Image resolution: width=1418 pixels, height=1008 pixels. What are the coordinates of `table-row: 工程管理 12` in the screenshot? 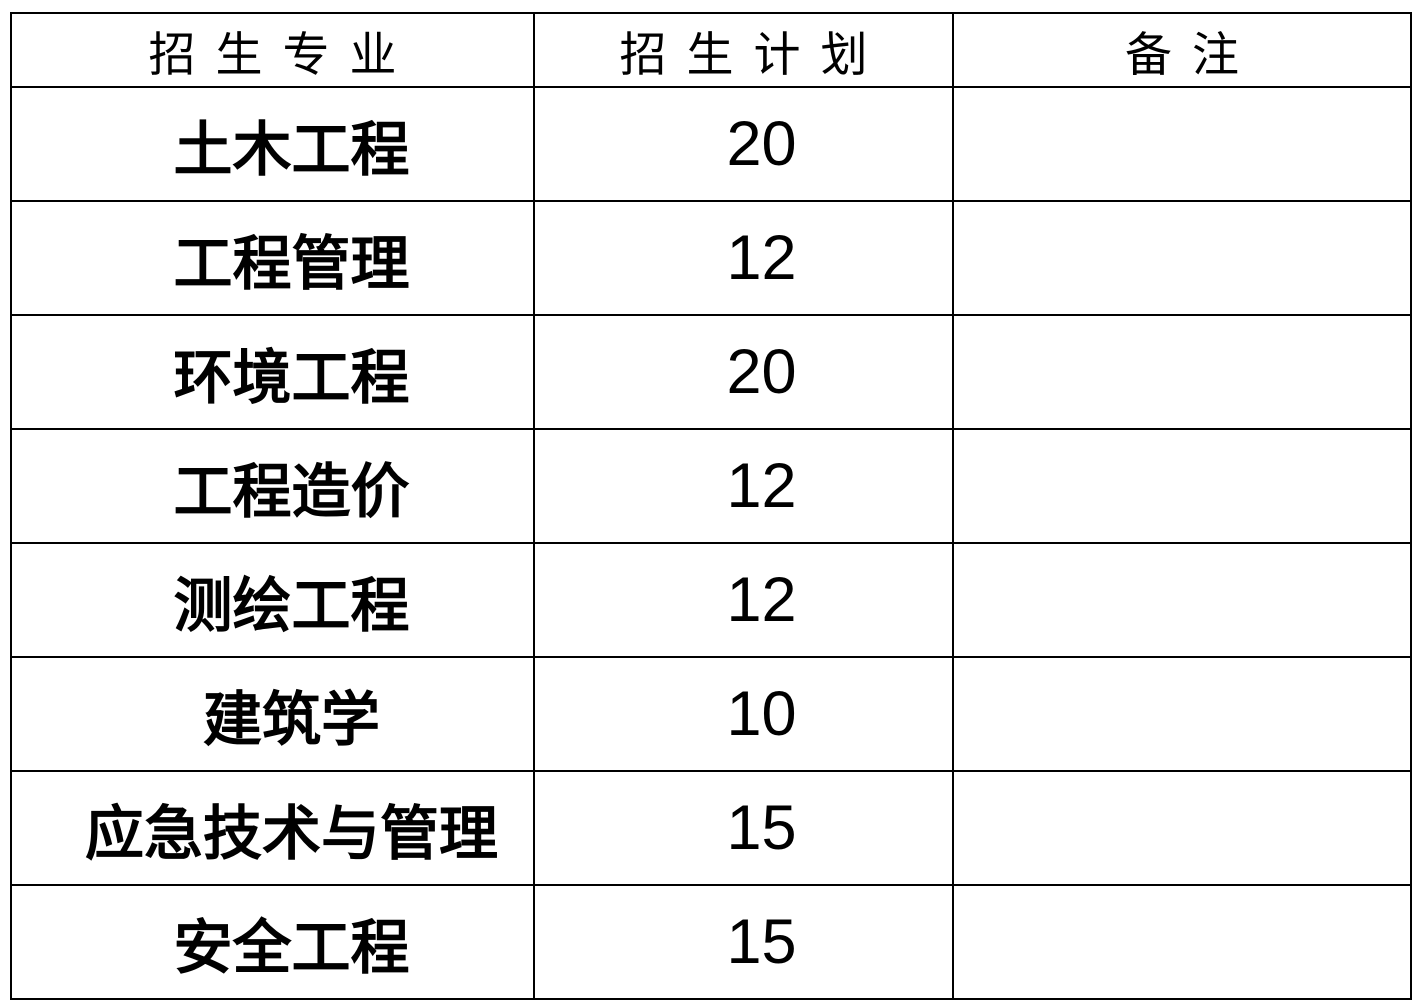 It's located at (711, 258).